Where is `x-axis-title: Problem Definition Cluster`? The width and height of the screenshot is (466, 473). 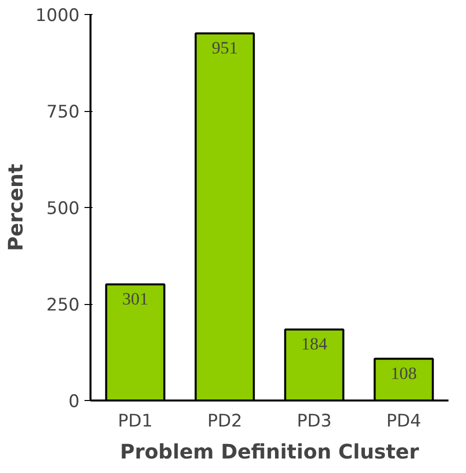 x-axis-title: Problem Definition Cluster is located at coordinates (270, 452).